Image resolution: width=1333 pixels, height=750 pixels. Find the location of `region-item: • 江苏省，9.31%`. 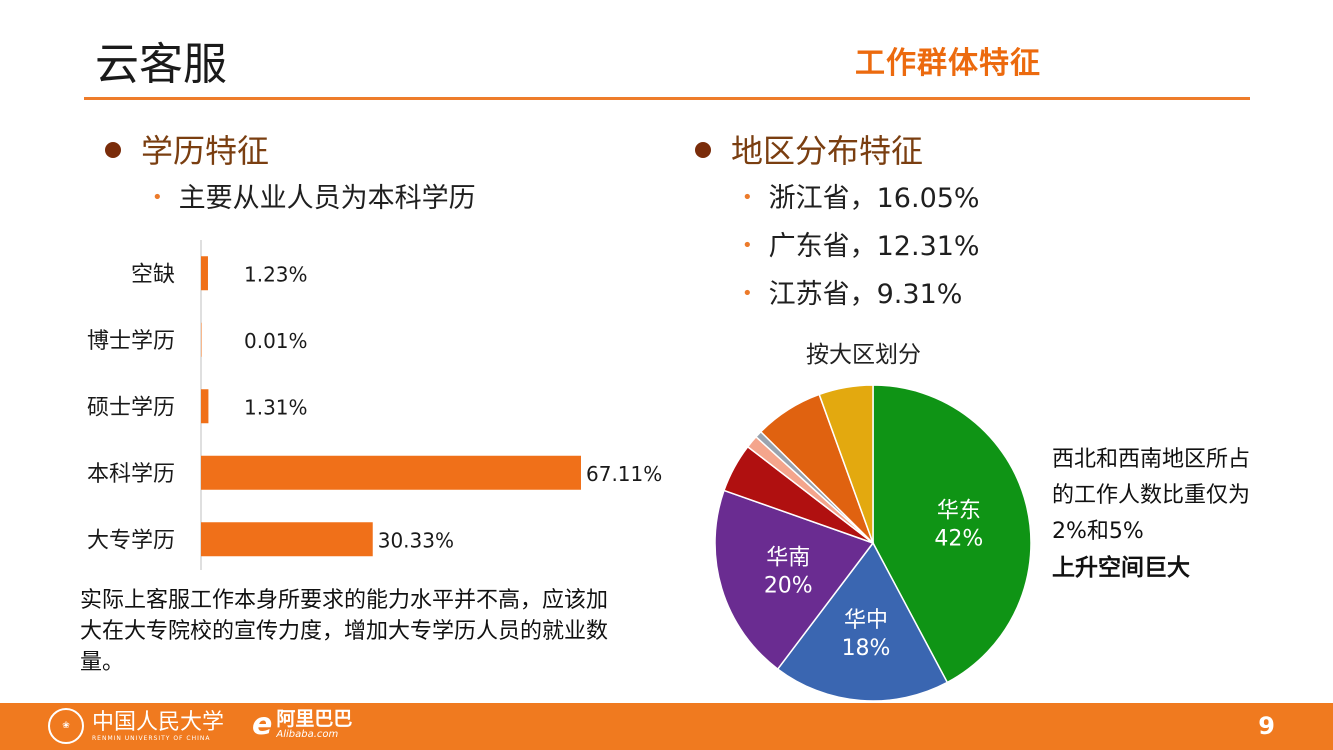

region-item: • 江苏省，9.31% is located at coordinates (852, 294).